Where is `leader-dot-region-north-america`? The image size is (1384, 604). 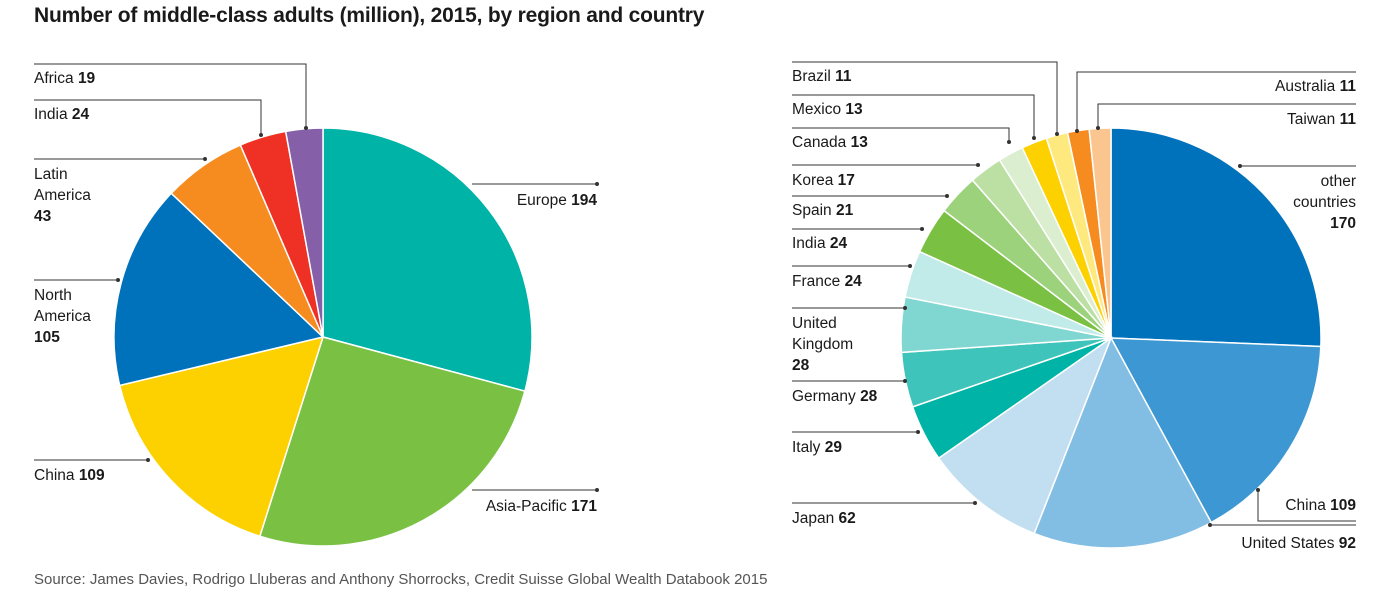 leader-dot-region-north-america is located at coordinates (118, 280).